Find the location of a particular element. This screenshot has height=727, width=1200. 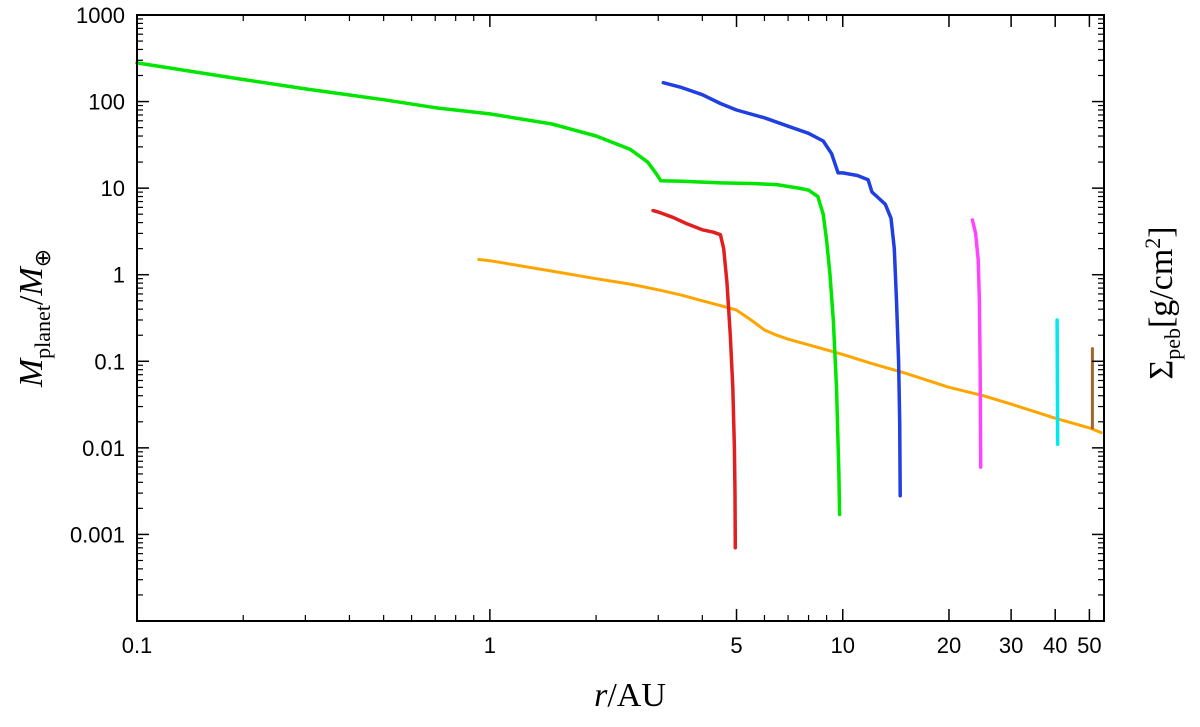

y-tick-label: 1 is located at coordinates (119, 275).